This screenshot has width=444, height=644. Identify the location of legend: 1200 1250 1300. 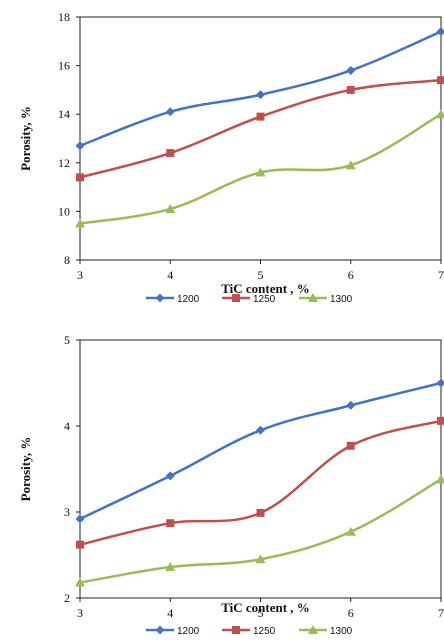
(249, 631).